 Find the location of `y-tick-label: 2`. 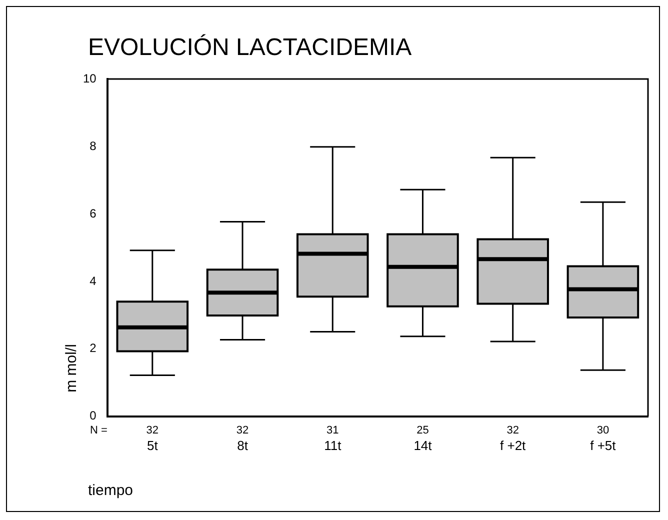

y-tick-label: 2 is located at coordinates (93, 348).